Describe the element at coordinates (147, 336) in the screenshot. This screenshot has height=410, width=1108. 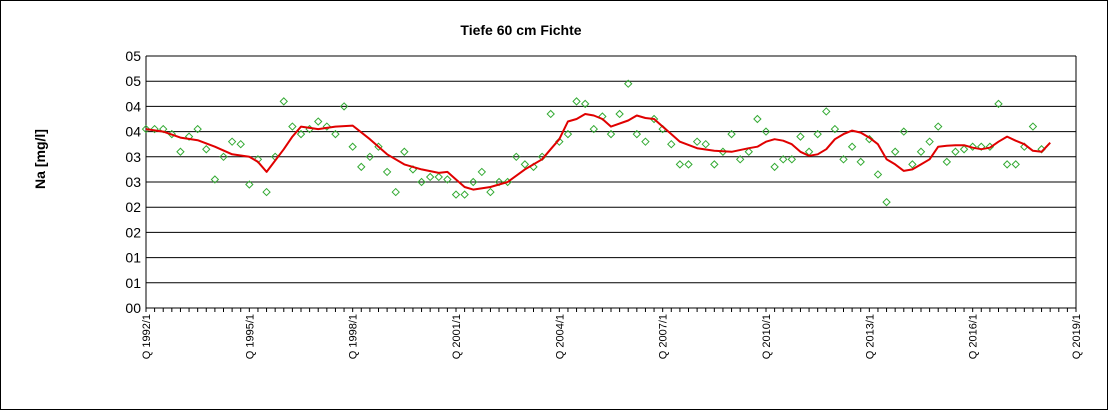
I see `x-tick-label: Q 1992/1` at that location.